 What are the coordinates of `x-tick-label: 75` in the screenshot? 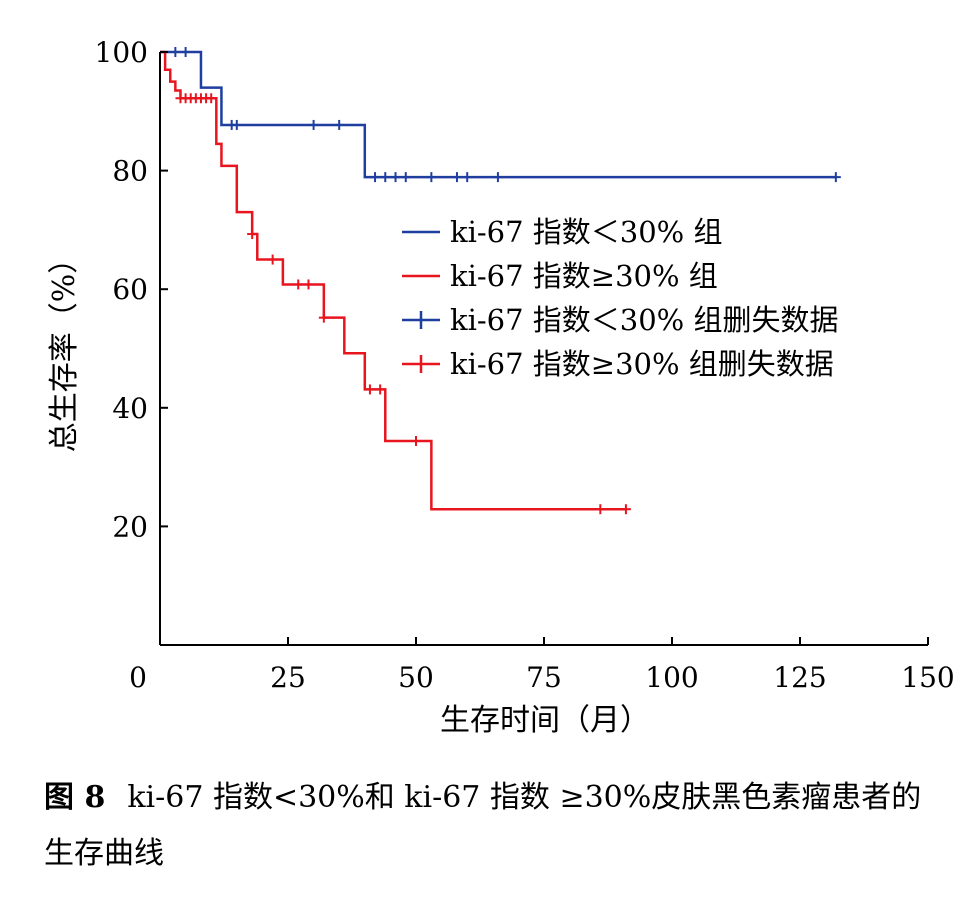 It's located at (544, 677).